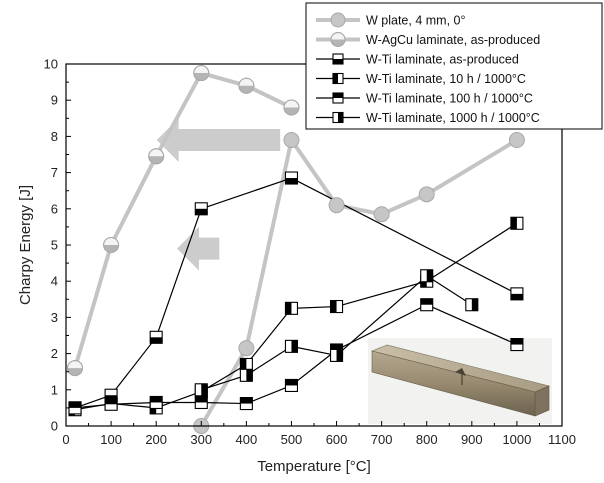 The width and height of the screenshot is (604, 483). Describe the element at coordinates (247, 439) in the screenshot. I see `x-tick-label: 400` at that location.